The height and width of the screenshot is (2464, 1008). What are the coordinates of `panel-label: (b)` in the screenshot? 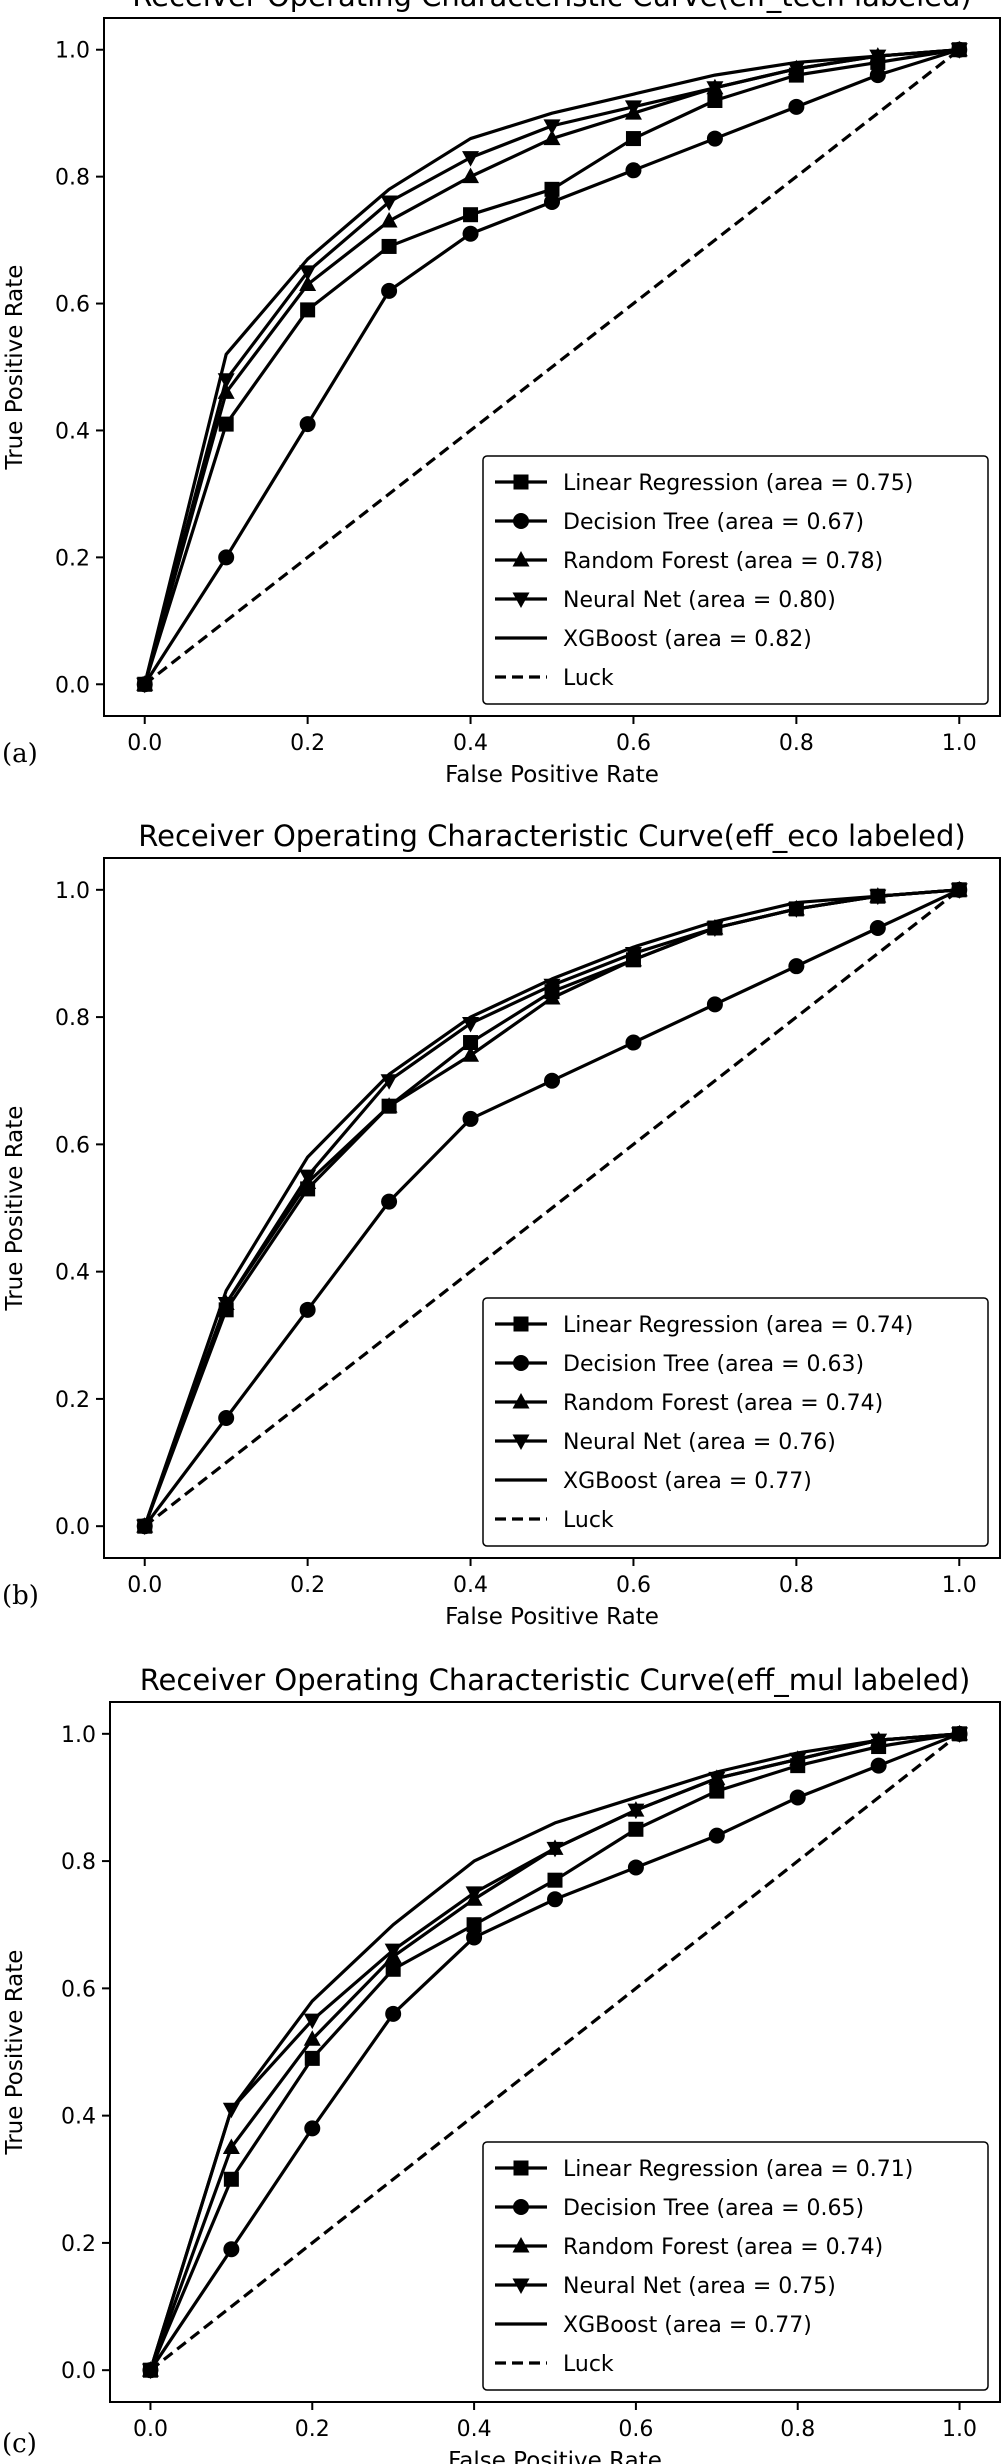 It's located at (20, 1596).